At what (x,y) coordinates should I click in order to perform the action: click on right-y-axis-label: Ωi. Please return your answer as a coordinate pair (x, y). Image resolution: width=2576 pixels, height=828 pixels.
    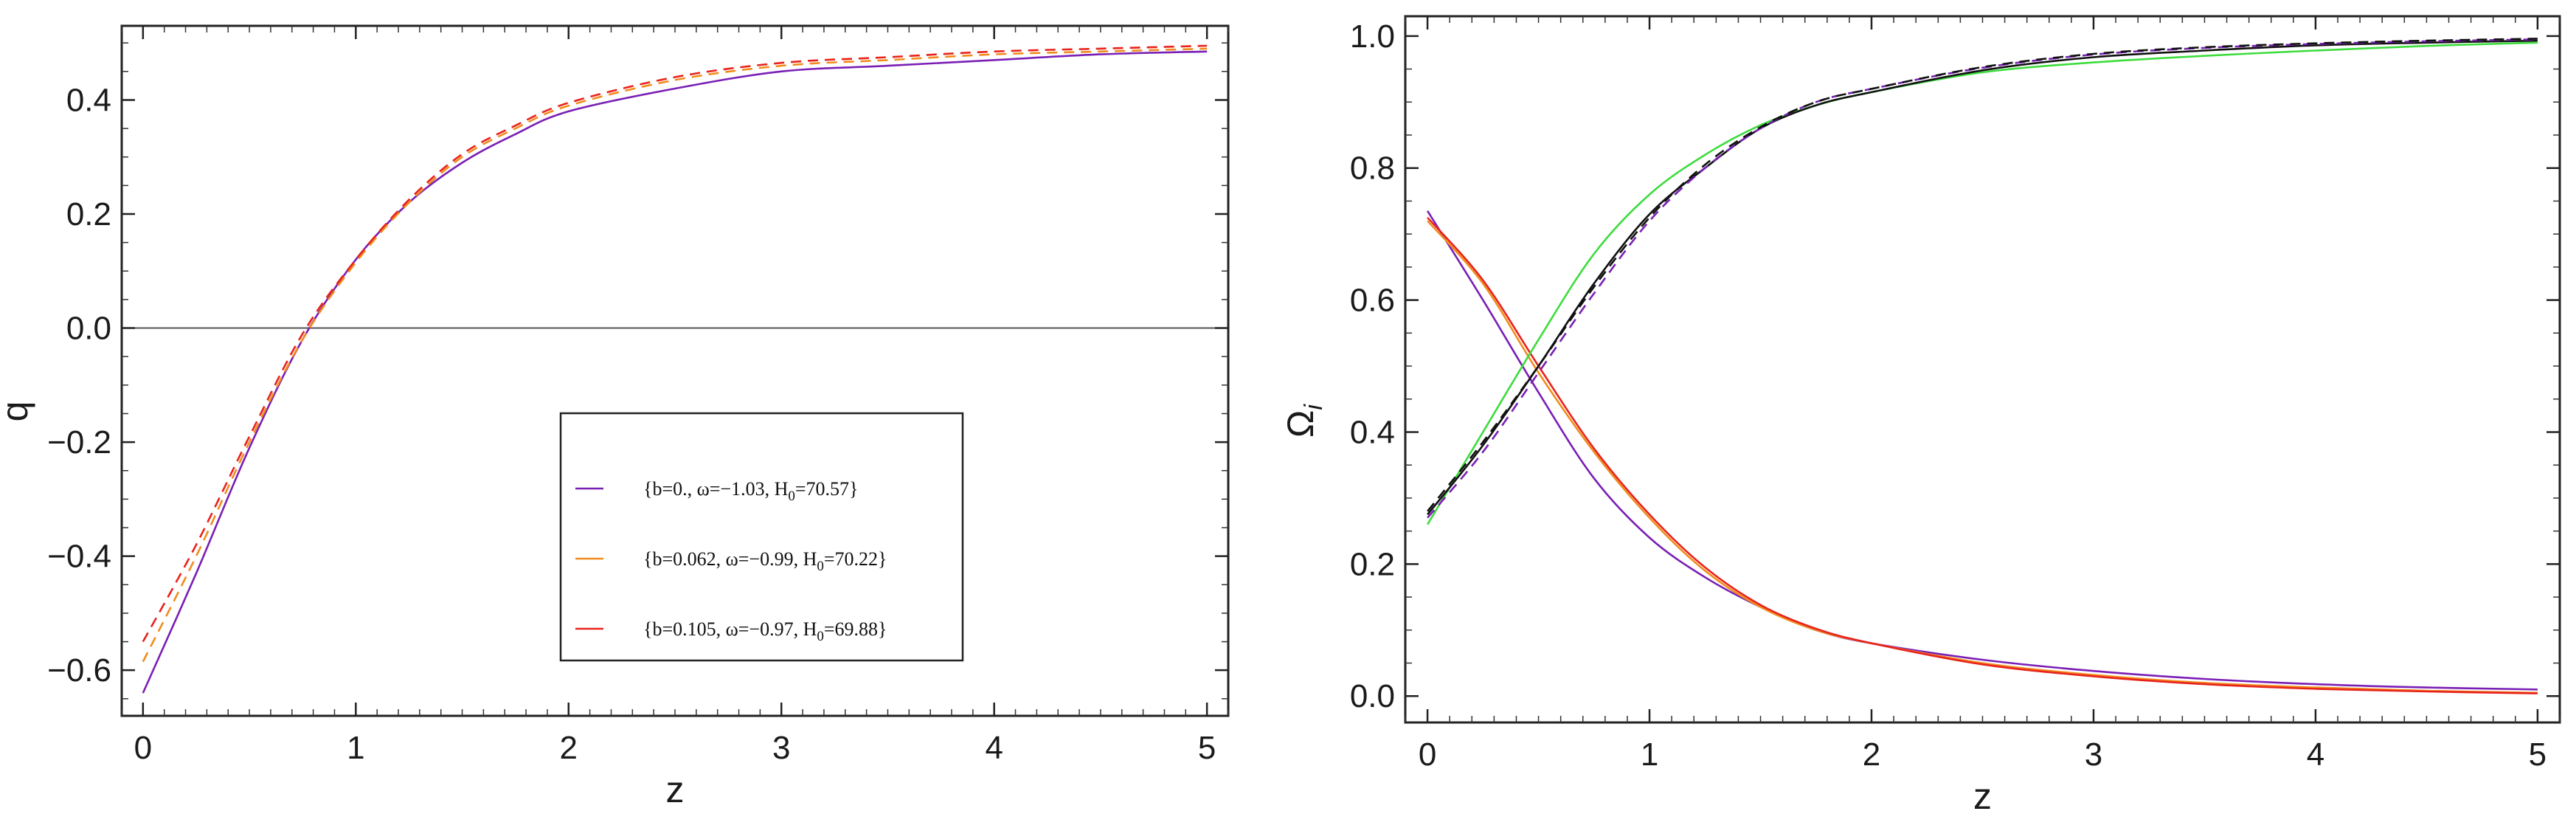
    Looking at the image, I should click on (1304, 421).